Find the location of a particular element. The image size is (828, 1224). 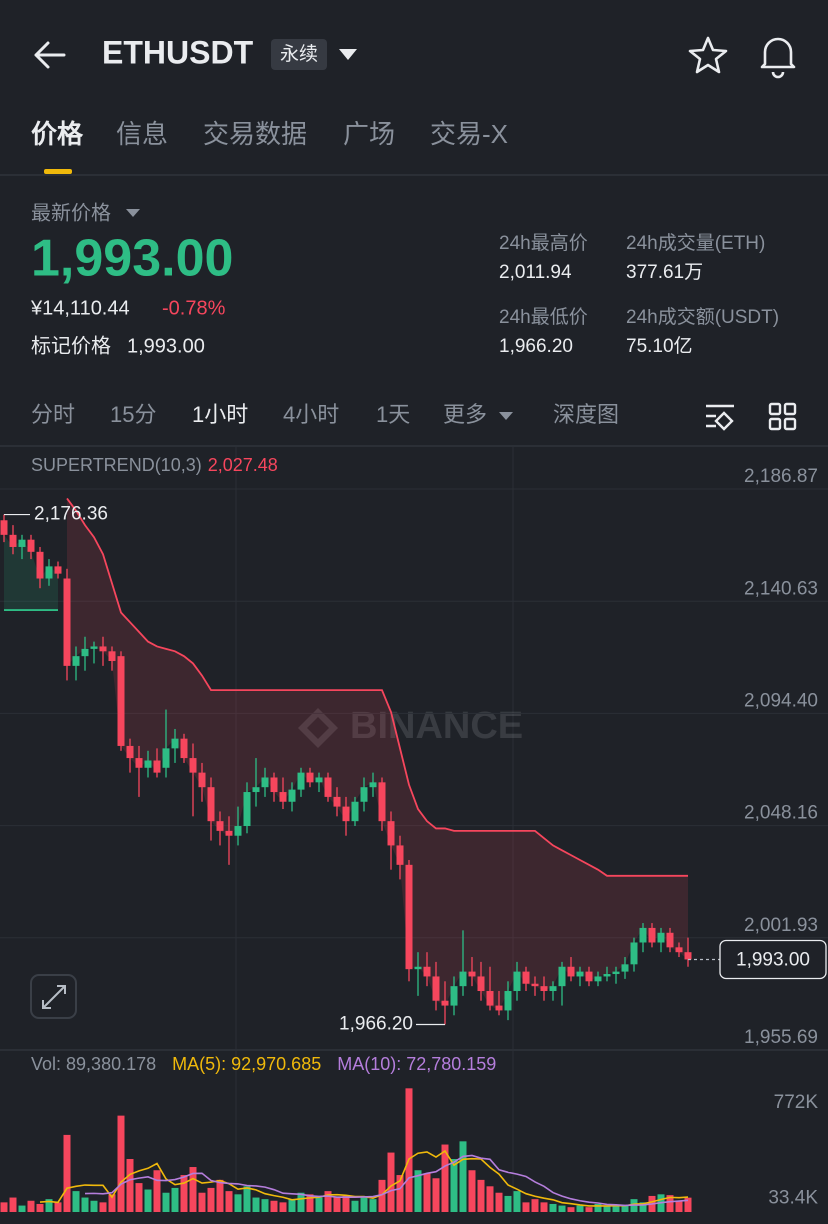

annotation-label: 2,176.36 is located at coordinates (71, 514).